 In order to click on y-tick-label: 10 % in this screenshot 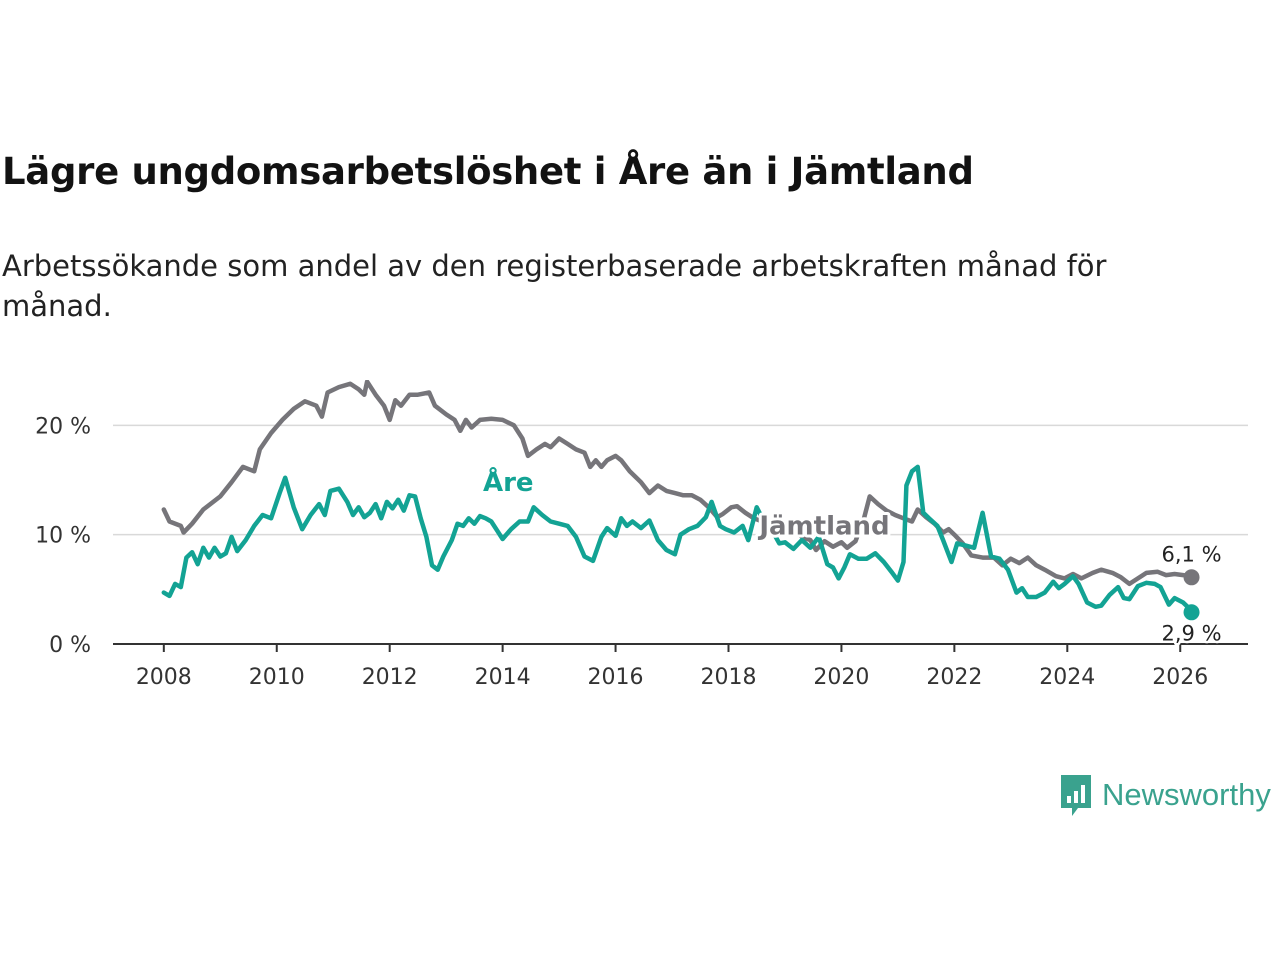, I will do `click(63, 536)`.